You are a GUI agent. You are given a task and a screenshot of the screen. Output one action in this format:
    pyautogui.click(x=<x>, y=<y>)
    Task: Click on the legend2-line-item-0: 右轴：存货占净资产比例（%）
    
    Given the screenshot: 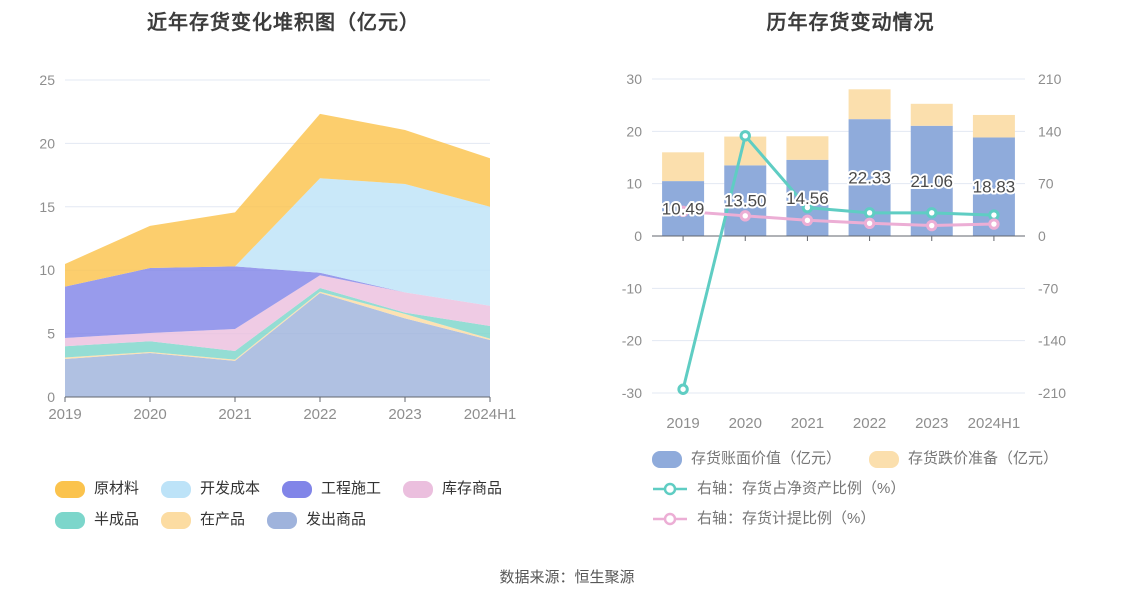 What is the action you would take?
    pyautogui.click(x=778, y=489)
    